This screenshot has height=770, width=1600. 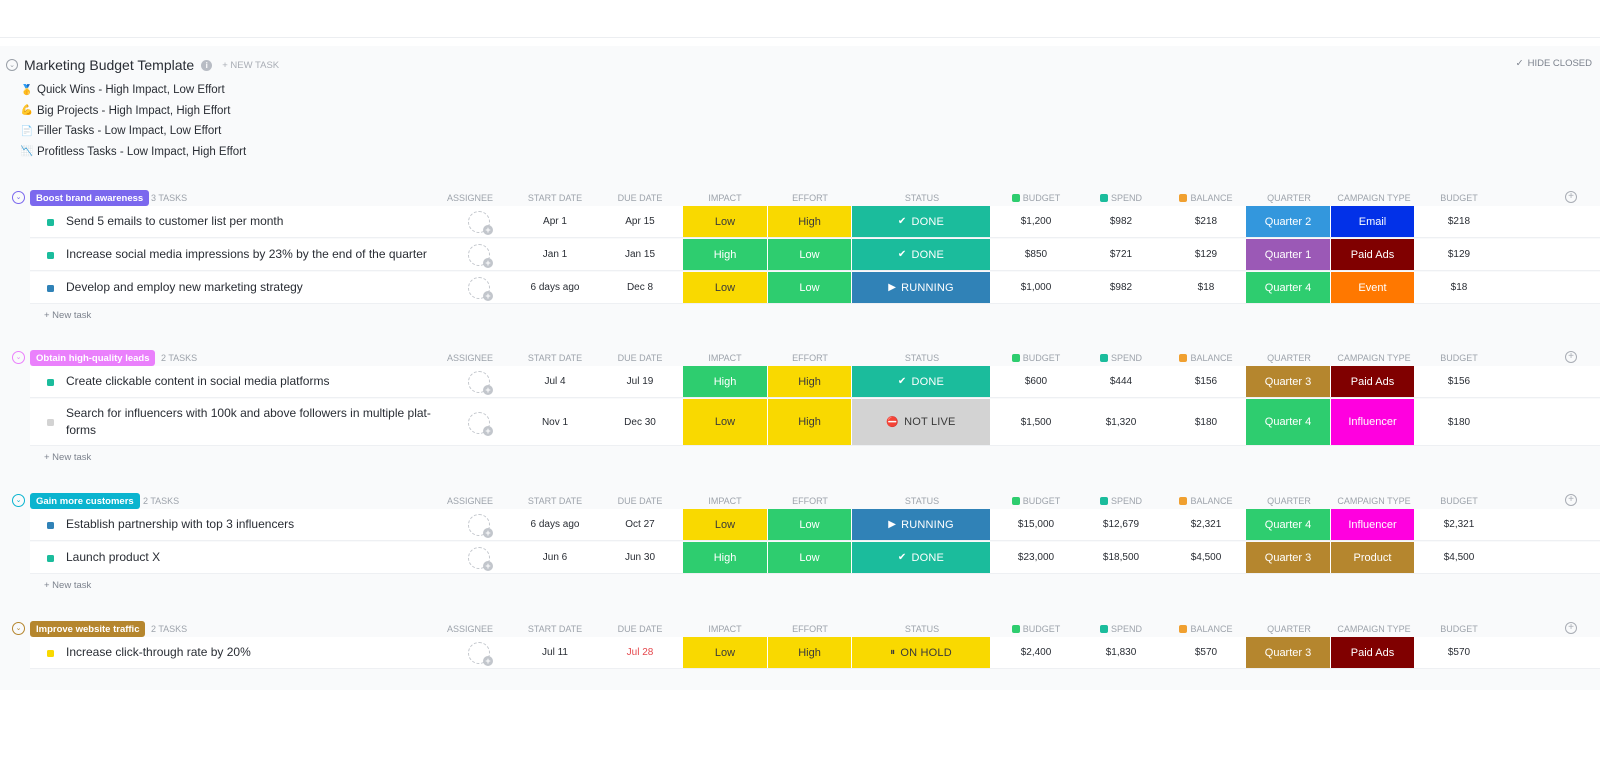 What do you see at coordinates (113, 557) in the screenshot?
I see `task-name: Launch product X` at bounding box center [113, 557].